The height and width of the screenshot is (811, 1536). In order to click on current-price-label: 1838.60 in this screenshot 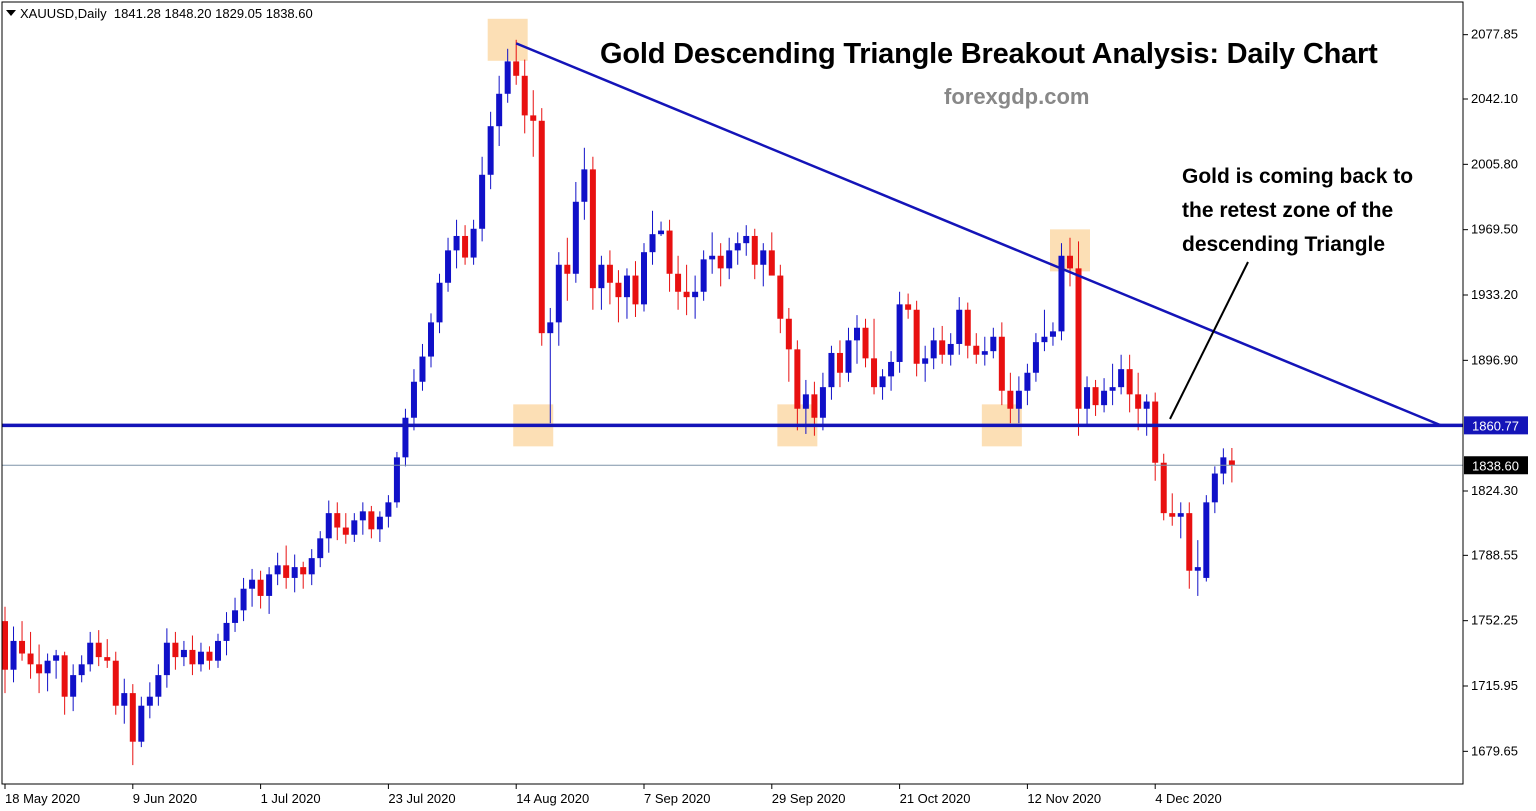, I will do `click(1495, 465)`.